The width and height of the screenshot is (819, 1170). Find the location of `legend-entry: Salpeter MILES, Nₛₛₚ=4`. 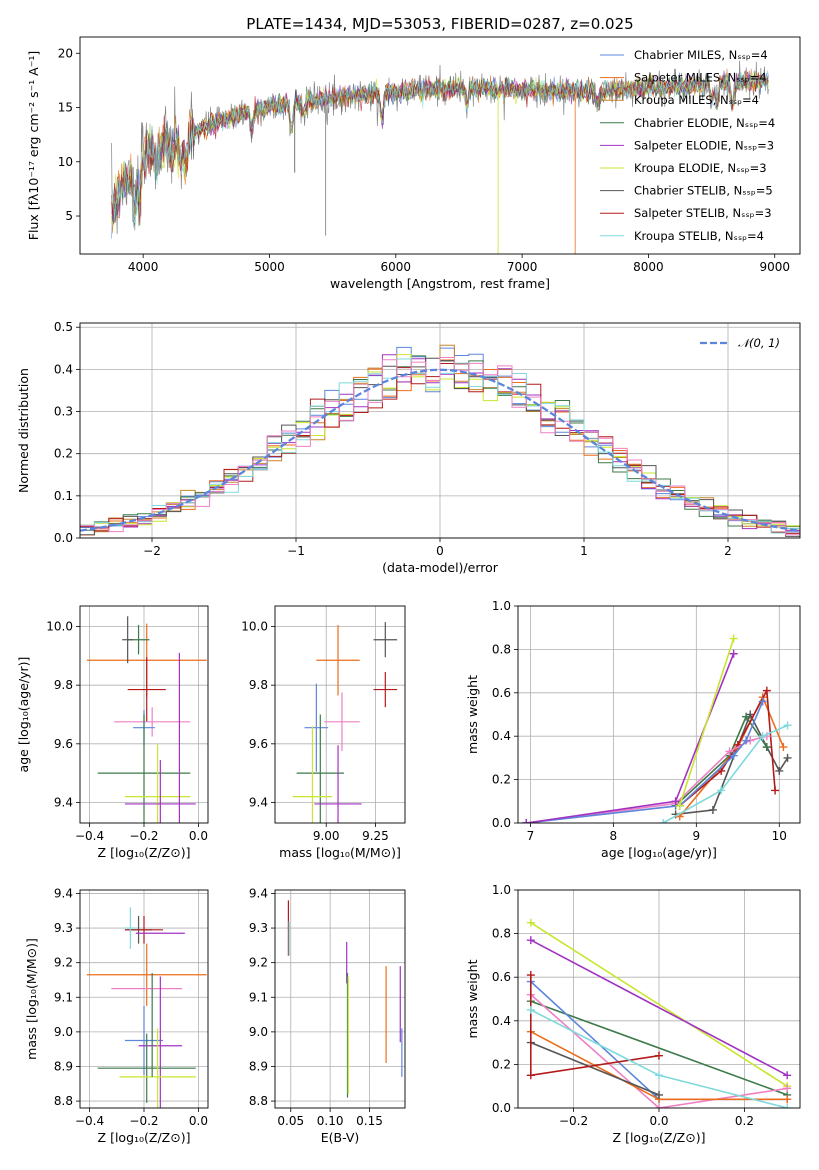

legend-entry: Salpeter MILES, Nₛₛₚ=4 is located at coordinates (700, 78).